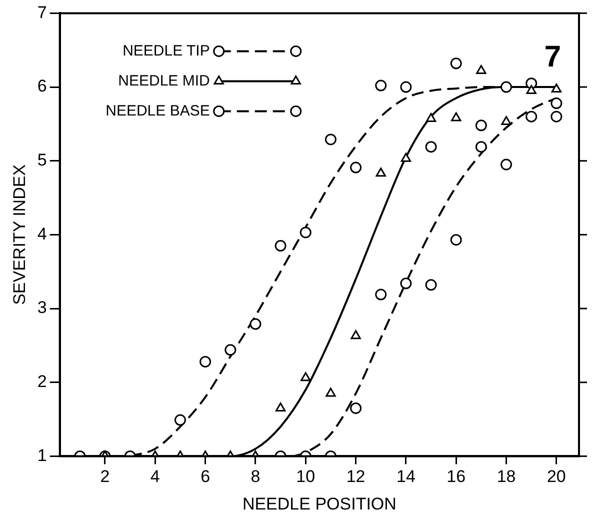 This screenshot has width=593, height=523. Describe the element at coordinates (306, 476) in the screenshot. I see `x-tick-label: 10` at that location.